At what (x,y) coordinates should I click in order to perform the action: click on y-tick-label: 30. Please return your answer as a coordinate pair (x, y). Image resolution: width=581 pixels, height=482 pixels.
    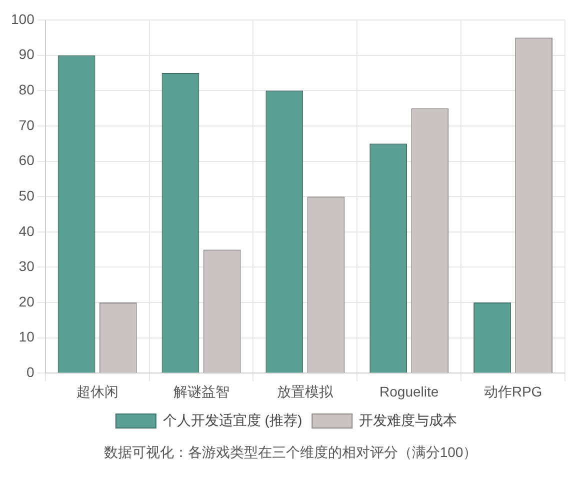
    Looking at the image, I should click on (26, 266).